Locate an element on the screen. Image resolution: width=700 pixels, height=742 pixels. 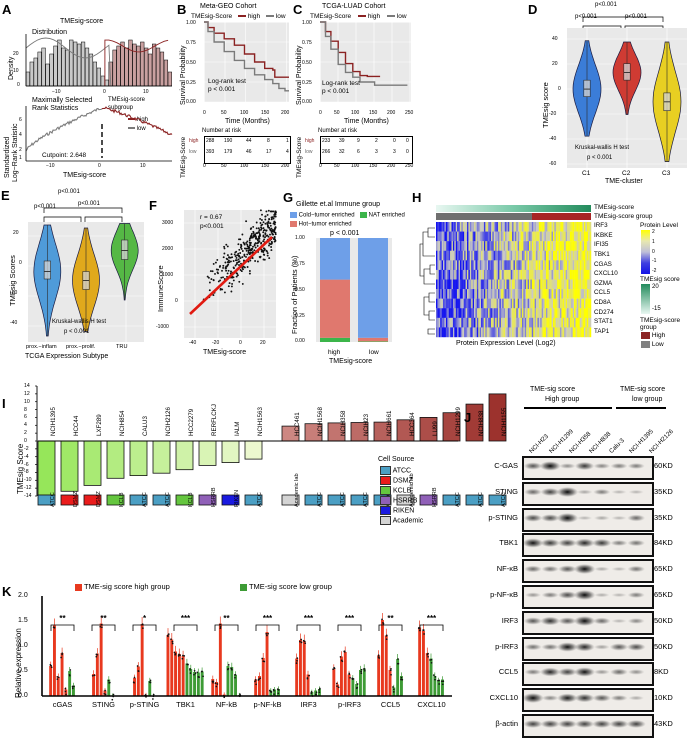
panel-b-risk-cell: 190 is located at coordinates (228, 141).